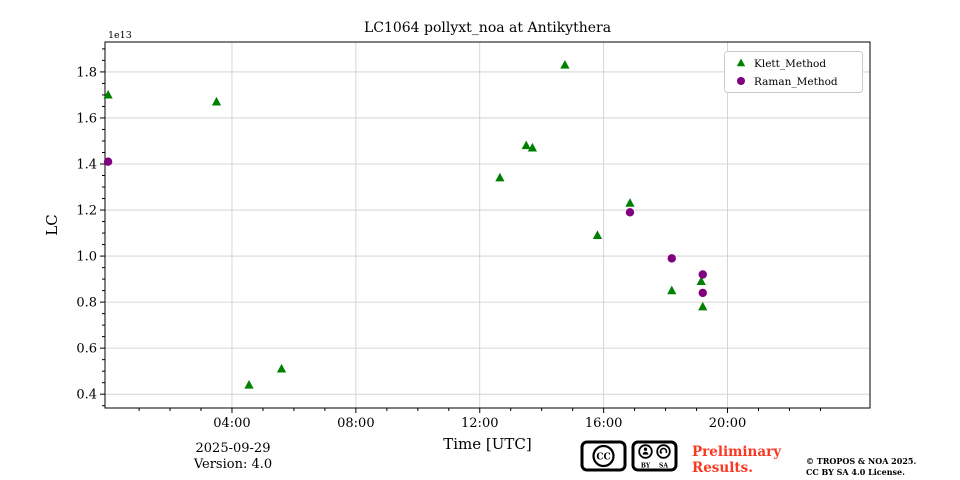  I want to click on svg-text: 12:00, so click(479, 423).